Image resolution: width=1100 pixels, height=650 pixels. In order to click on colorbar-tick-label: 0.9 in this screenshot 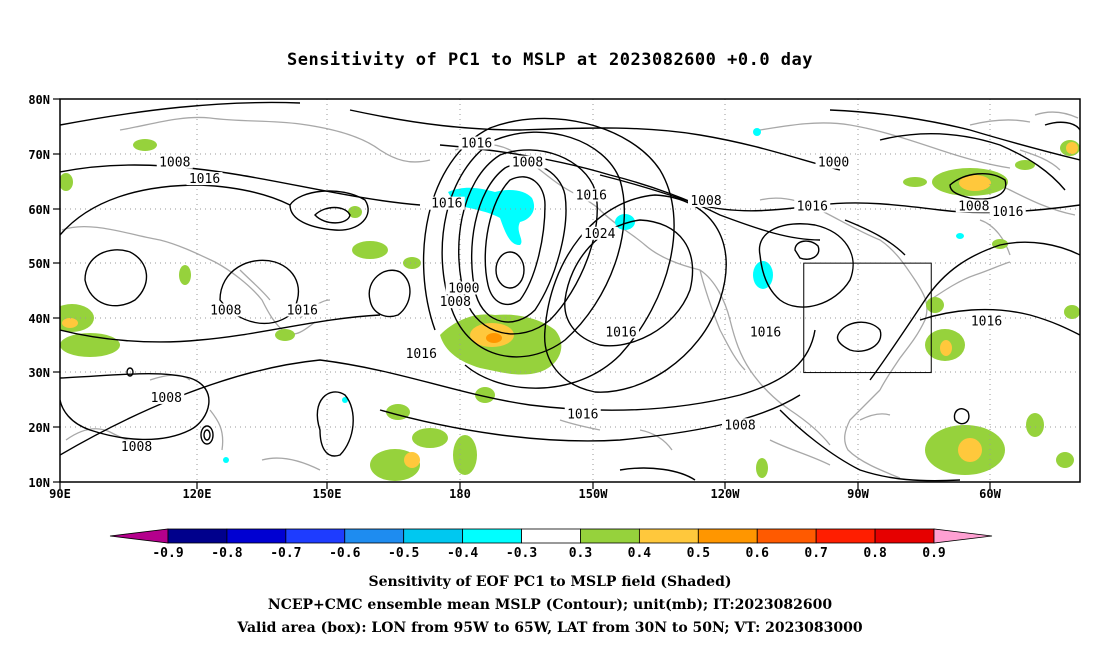, I will do `click(933, 553)`.